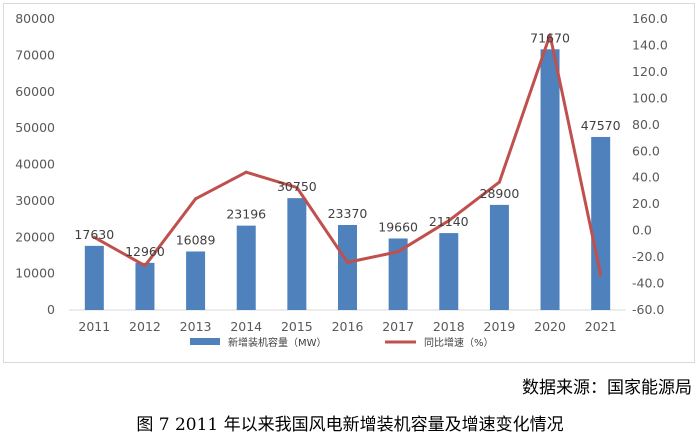  What do you see at coordinates (500, 193) in the screenshot?
I see `bar-data-label: 28900` at bounding box center [500, 193].